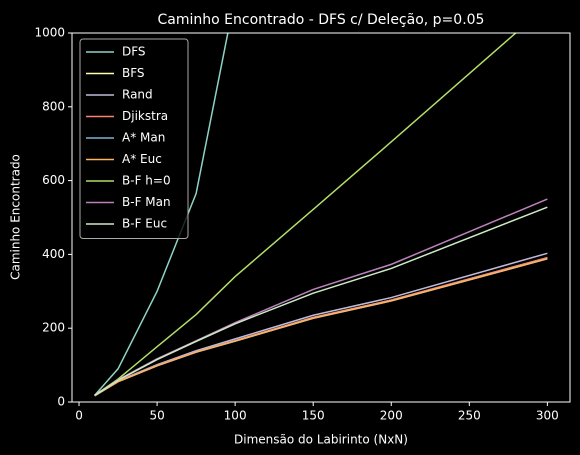  I want to click on legend-label: BFS, so click(133, 73).